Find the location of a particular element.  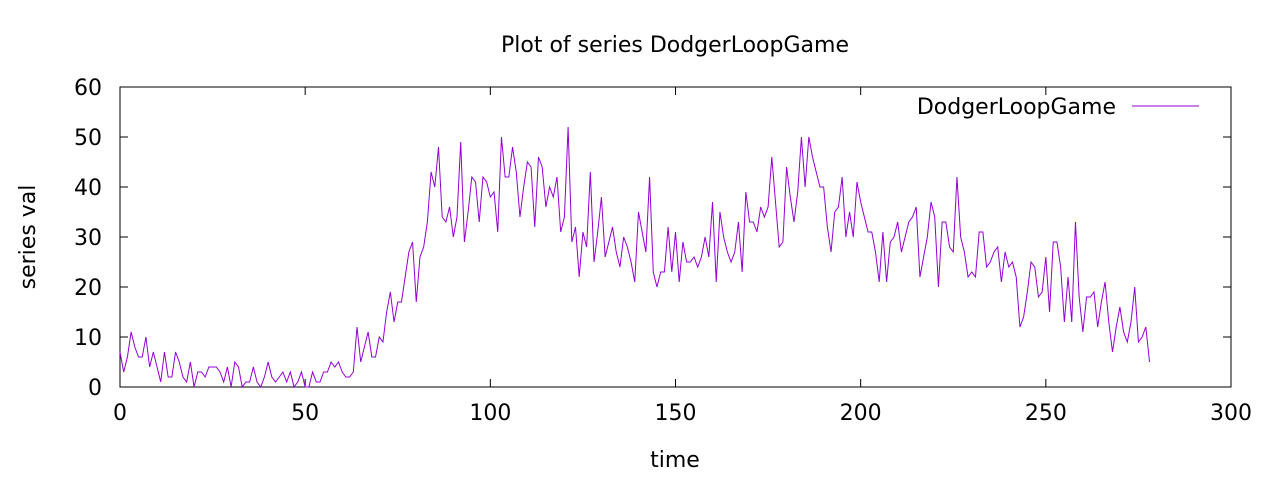

x-tick-label: 100 is located at coordinates (490, 413).